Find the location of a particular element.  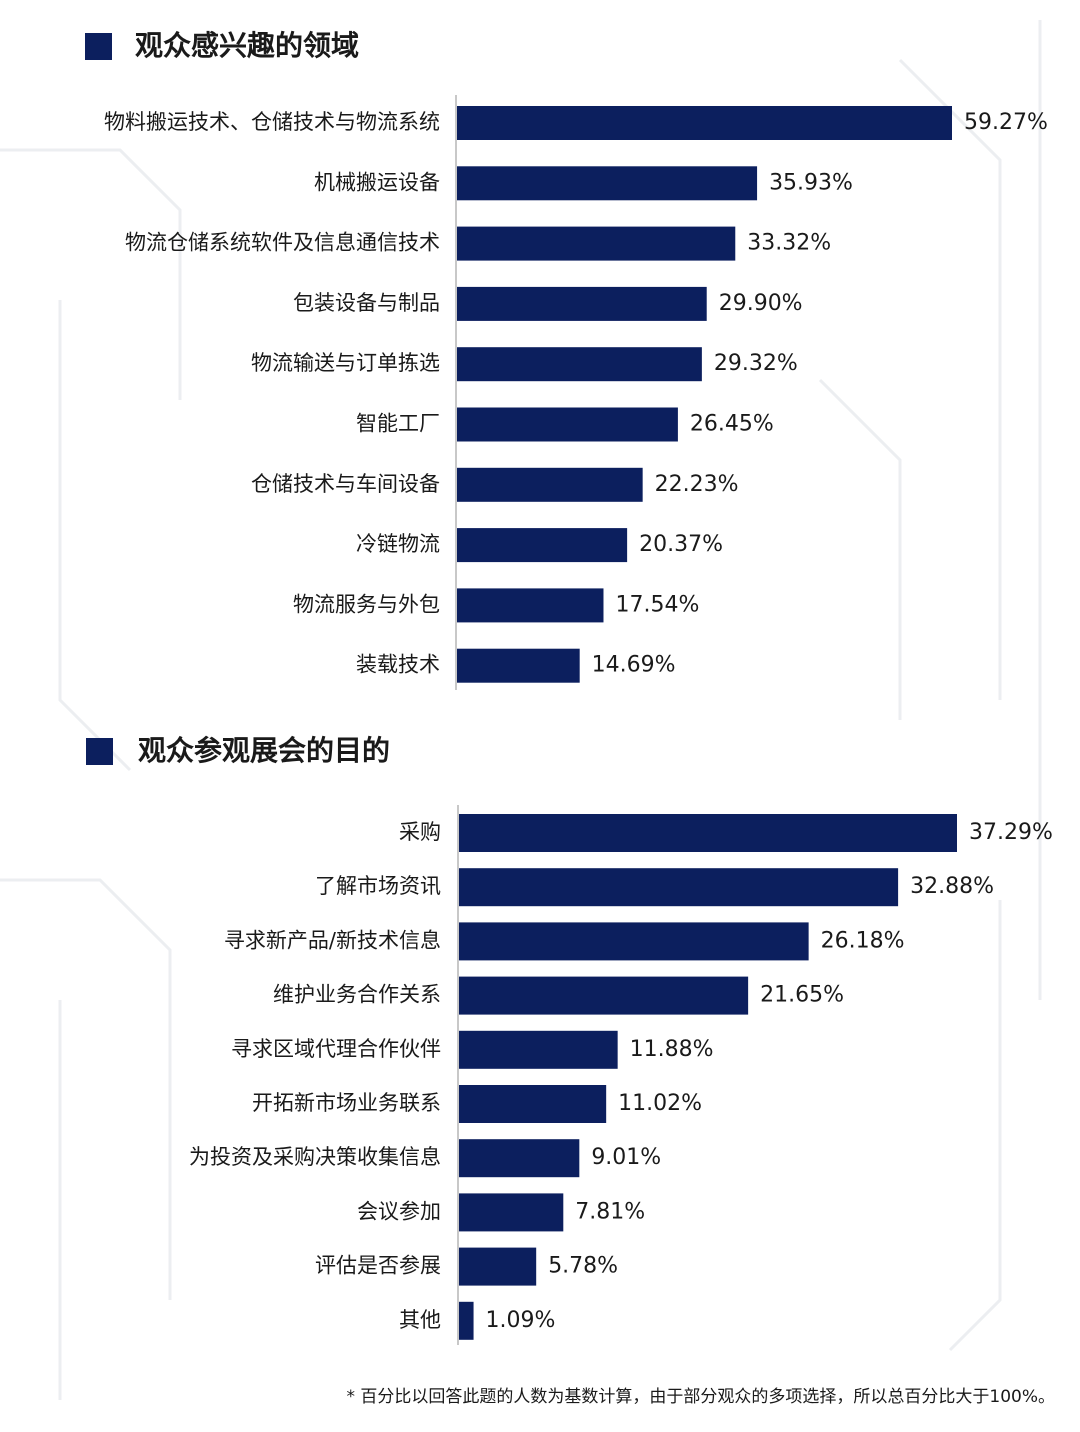

value-label: 11.88% is located at coordinates (672, 1049).